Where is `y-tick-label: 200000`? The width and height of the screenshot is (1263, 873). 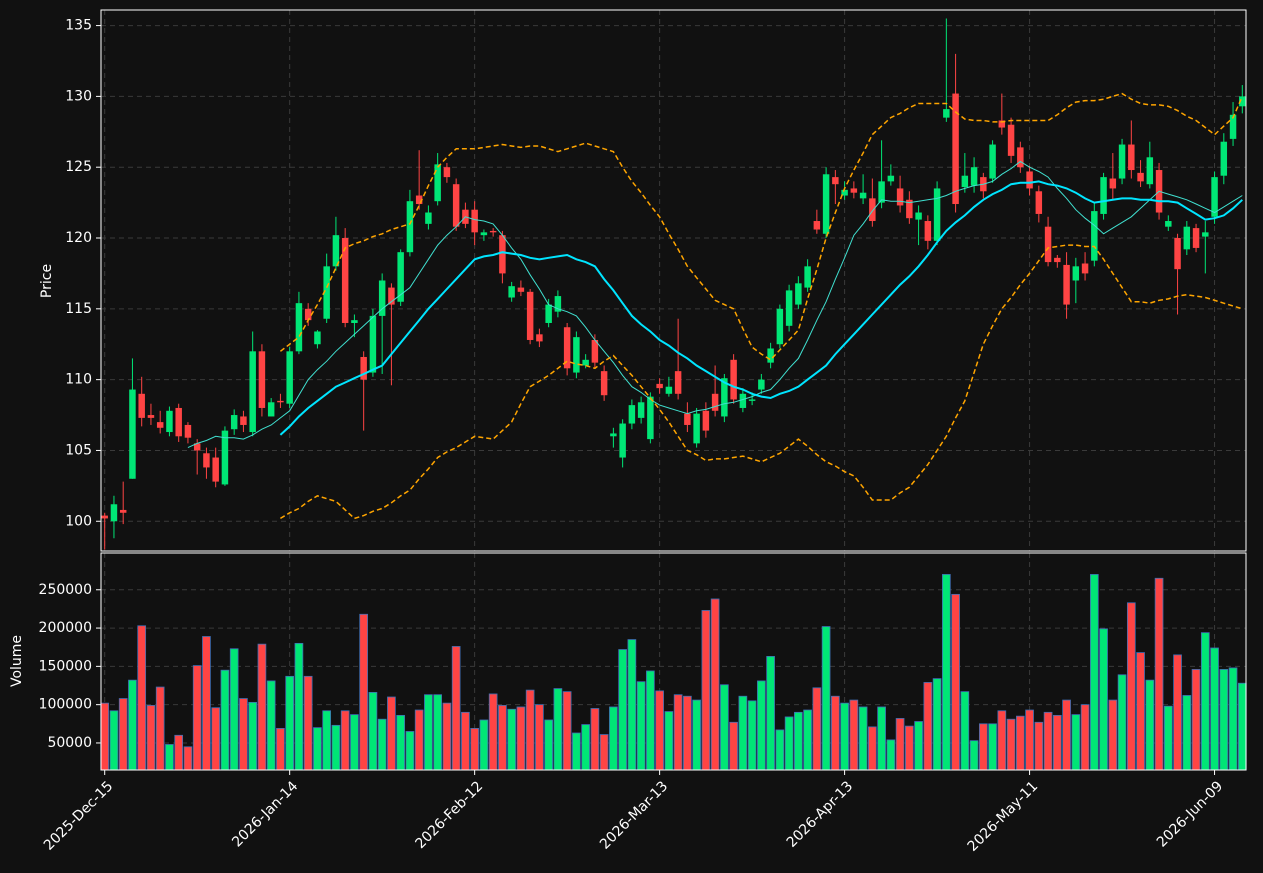
y-tick-label: 200000 is located at coordinates (65, 628).